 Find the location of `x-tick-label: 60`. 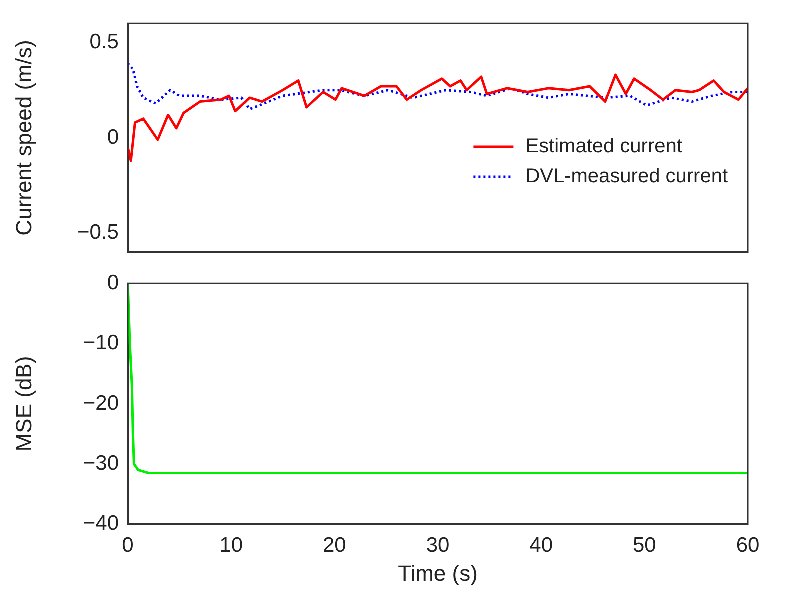

x-tick-label: 60 is located at coordinates (748, 545).